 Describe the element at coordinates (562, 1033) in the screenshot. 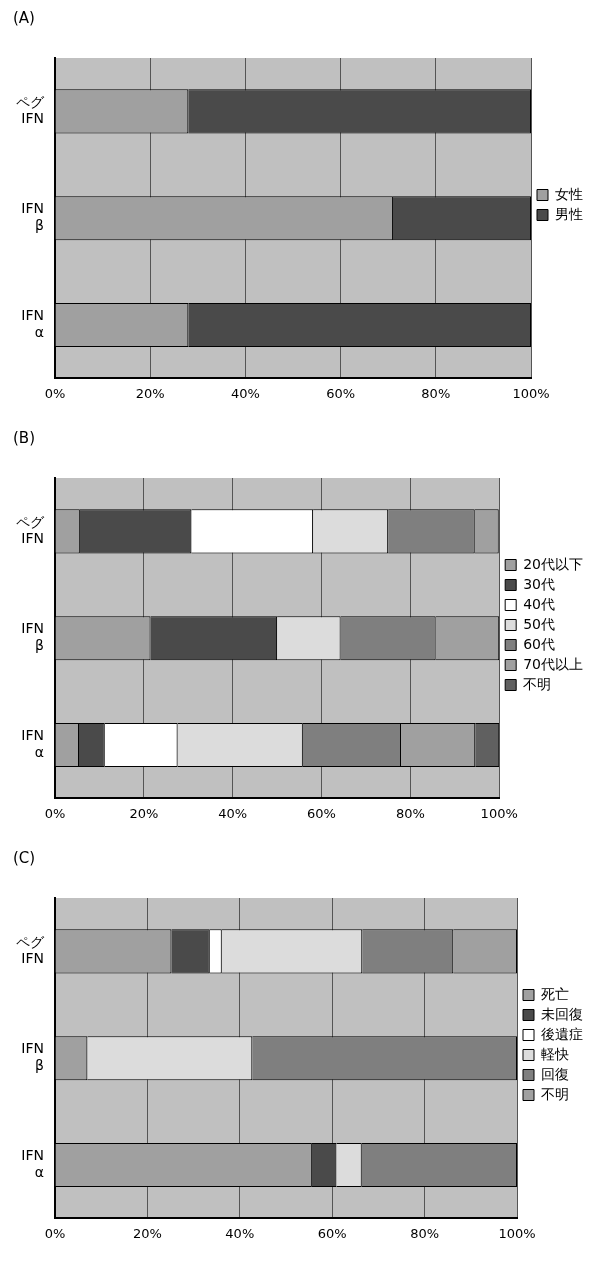

I see `legend-label: 後遺症` at that location.